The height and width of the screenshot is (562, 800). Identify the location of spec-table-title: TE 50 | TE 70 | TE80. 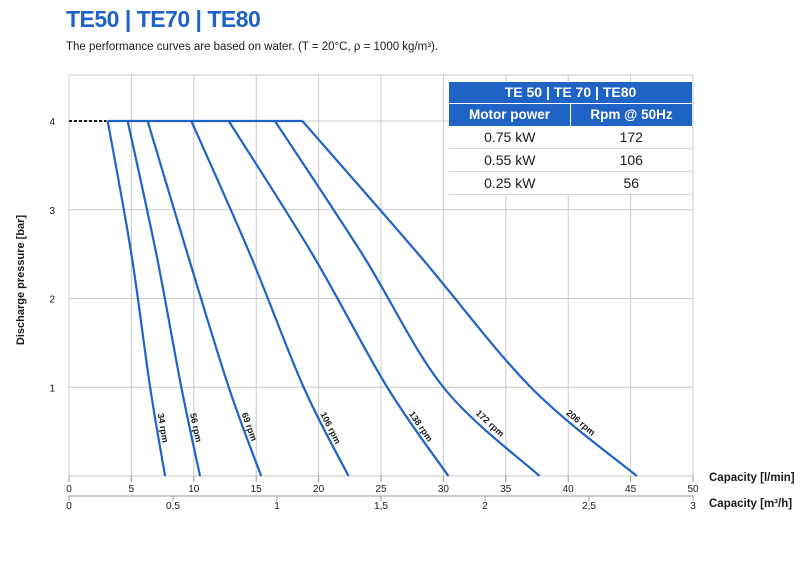
(570, 92).